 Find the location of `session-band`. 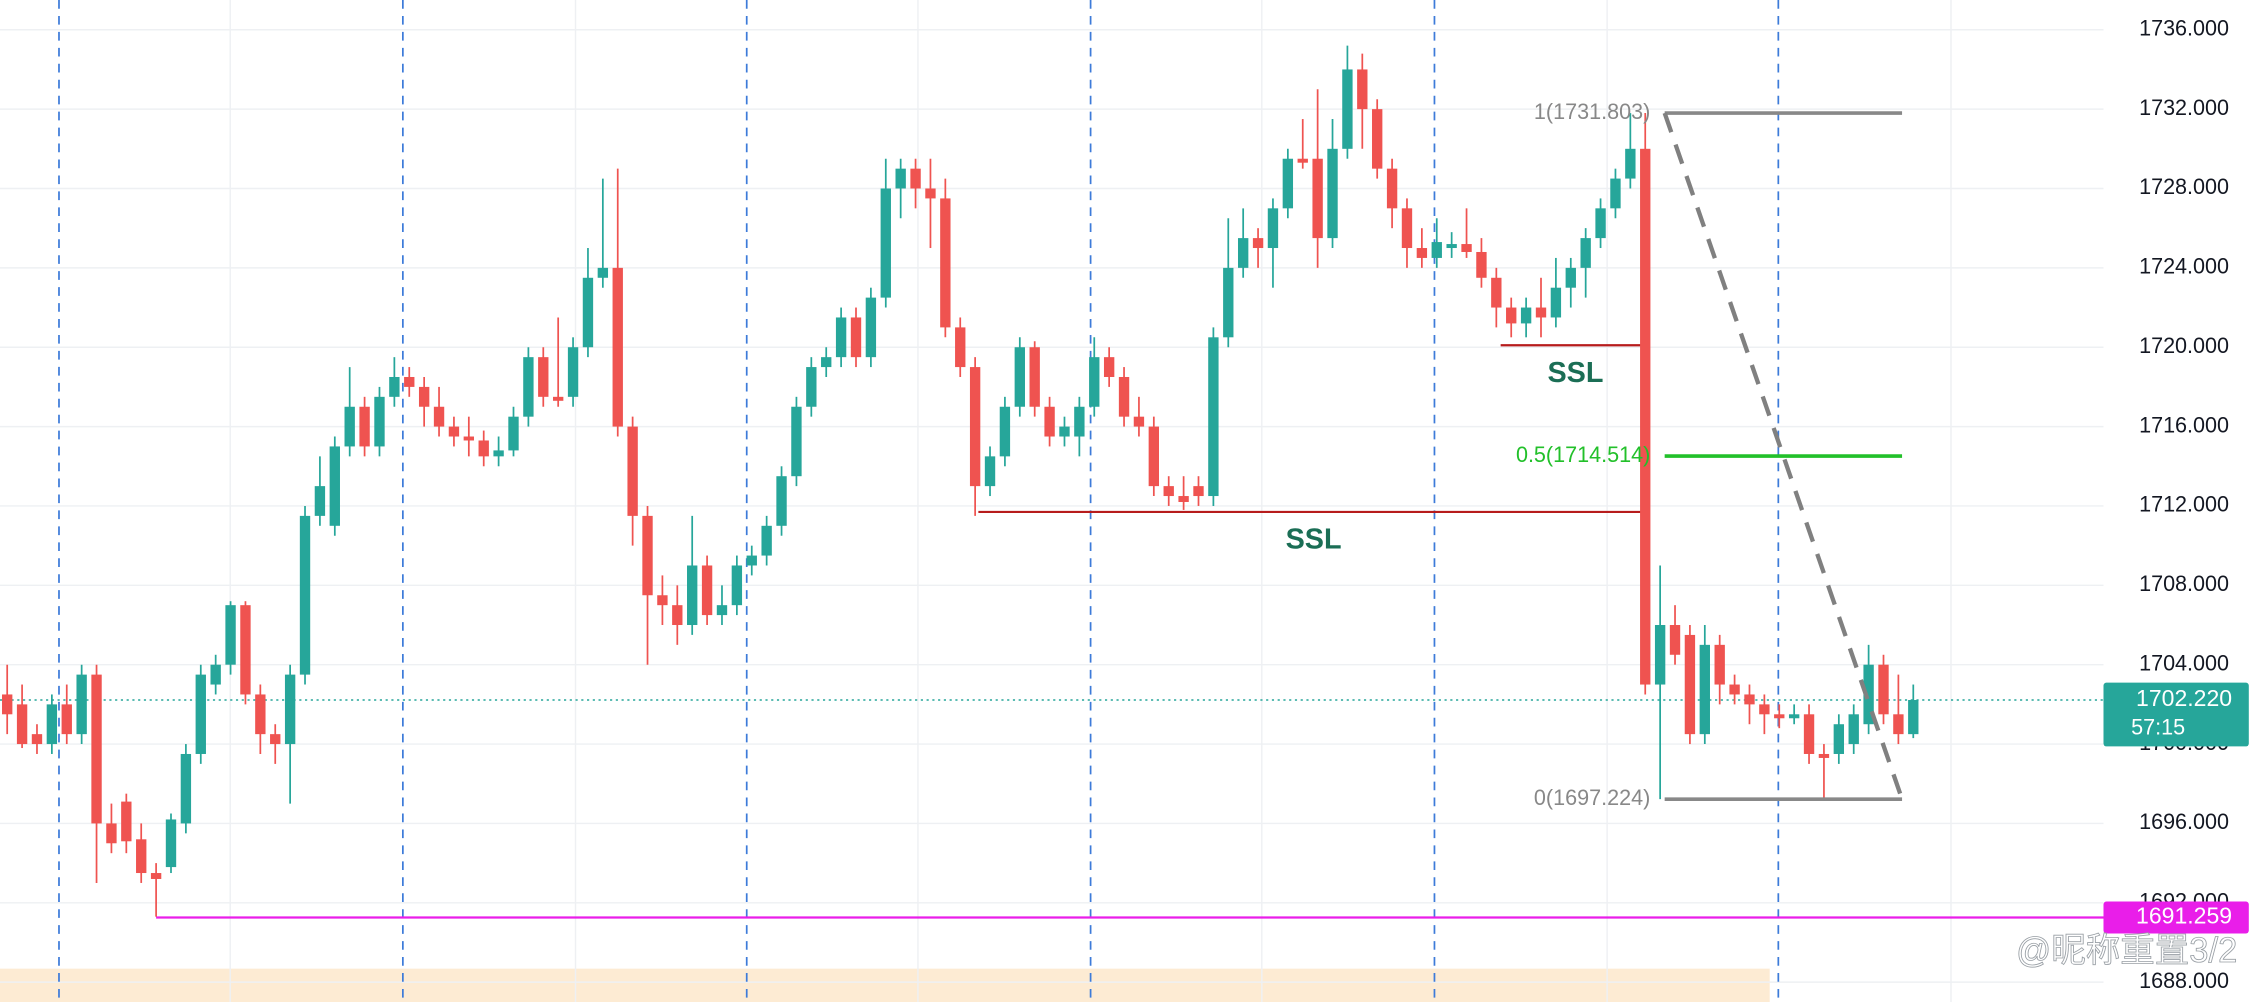

session-band is located at coordinates (885, 985).